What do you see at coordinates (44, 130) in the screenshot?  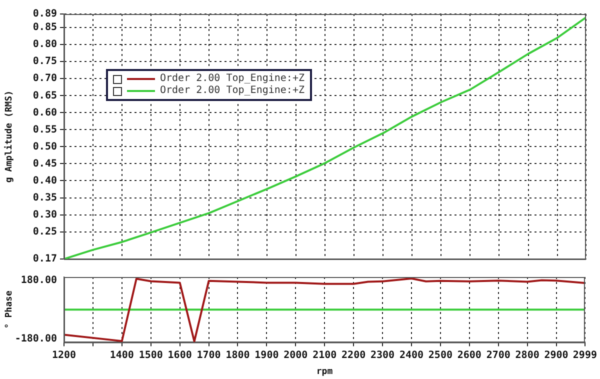 I see `y-tick-label: 0.55` at bounding box center [44, 130].